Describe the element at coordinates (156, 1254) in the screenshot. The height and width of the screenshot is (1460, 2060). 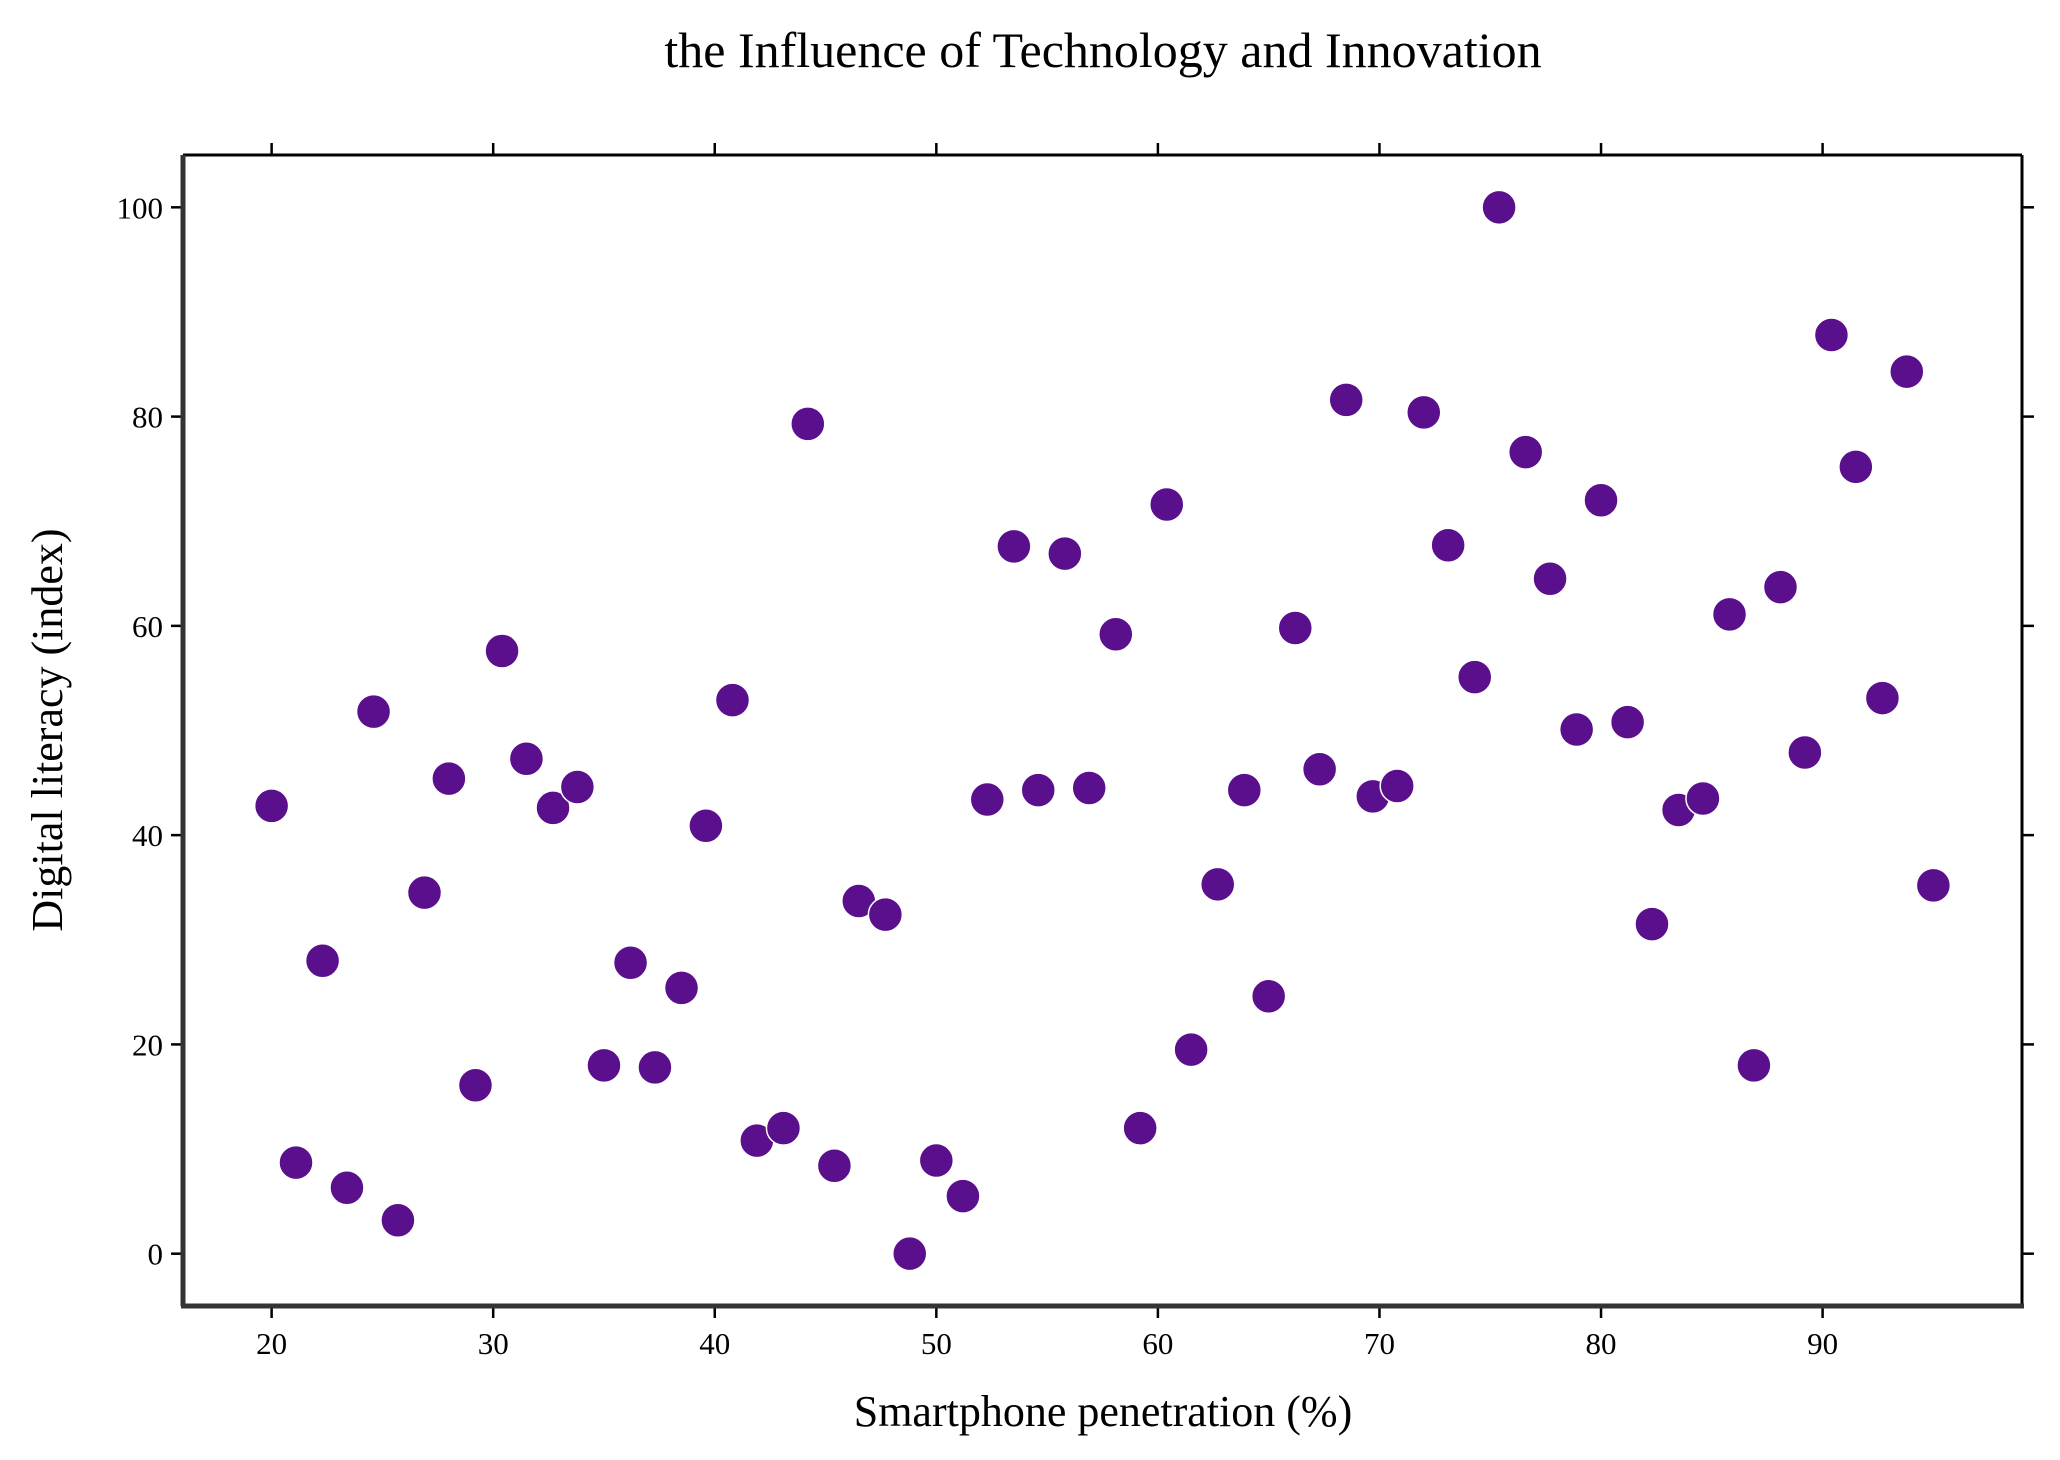
I see `y-tick-label: 0` at that location.